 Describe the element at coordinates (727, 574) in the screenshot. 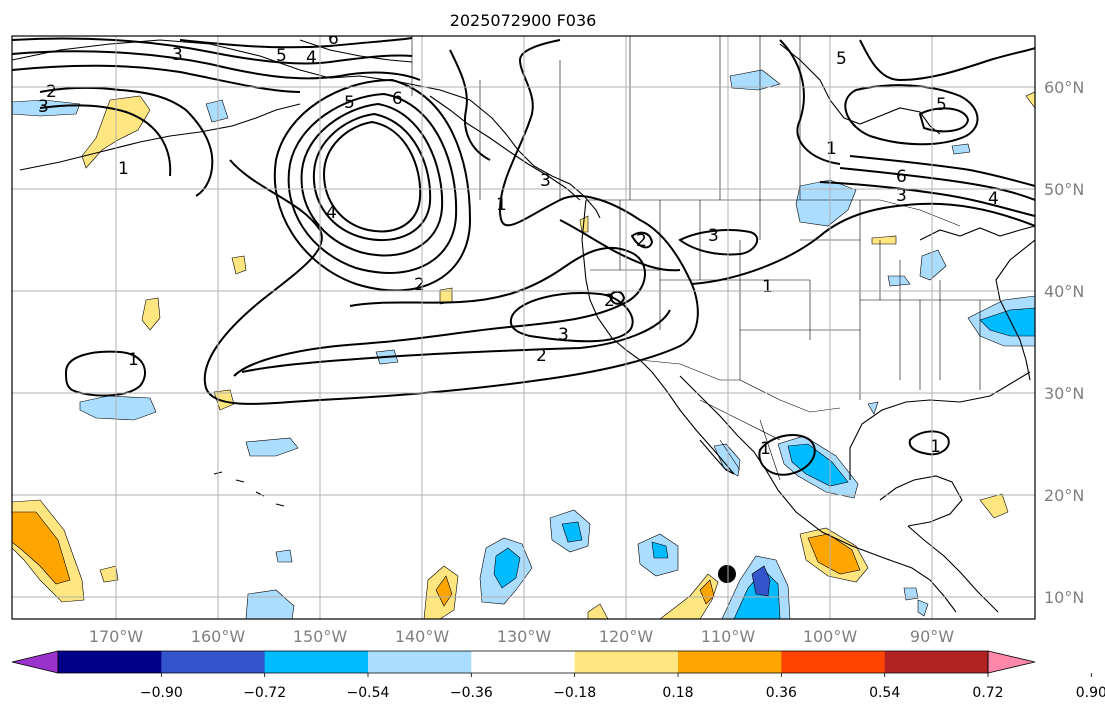

I see `storm-marker` at that location.